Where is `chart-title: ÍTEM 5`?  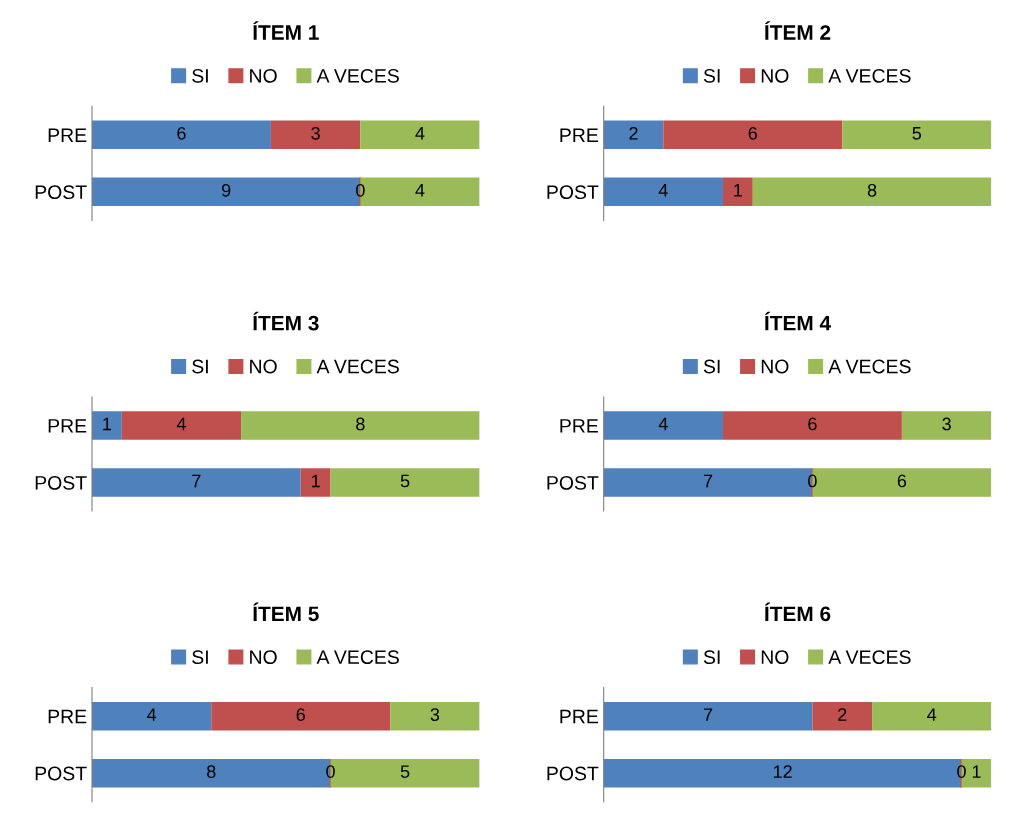
chart-title: ÍTEM 5 is located at coordinates (286, 612).